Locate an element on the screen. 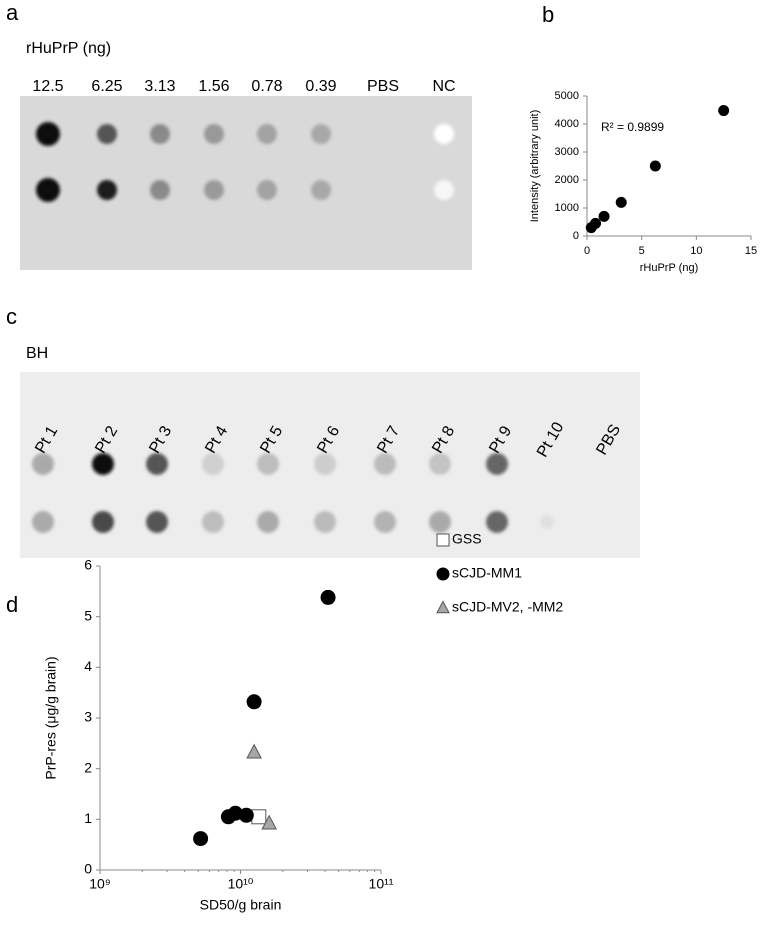 This screenshot has width=760, height=939. blot-title: rHuPrP (ng) is located at coordinates (68, 48).